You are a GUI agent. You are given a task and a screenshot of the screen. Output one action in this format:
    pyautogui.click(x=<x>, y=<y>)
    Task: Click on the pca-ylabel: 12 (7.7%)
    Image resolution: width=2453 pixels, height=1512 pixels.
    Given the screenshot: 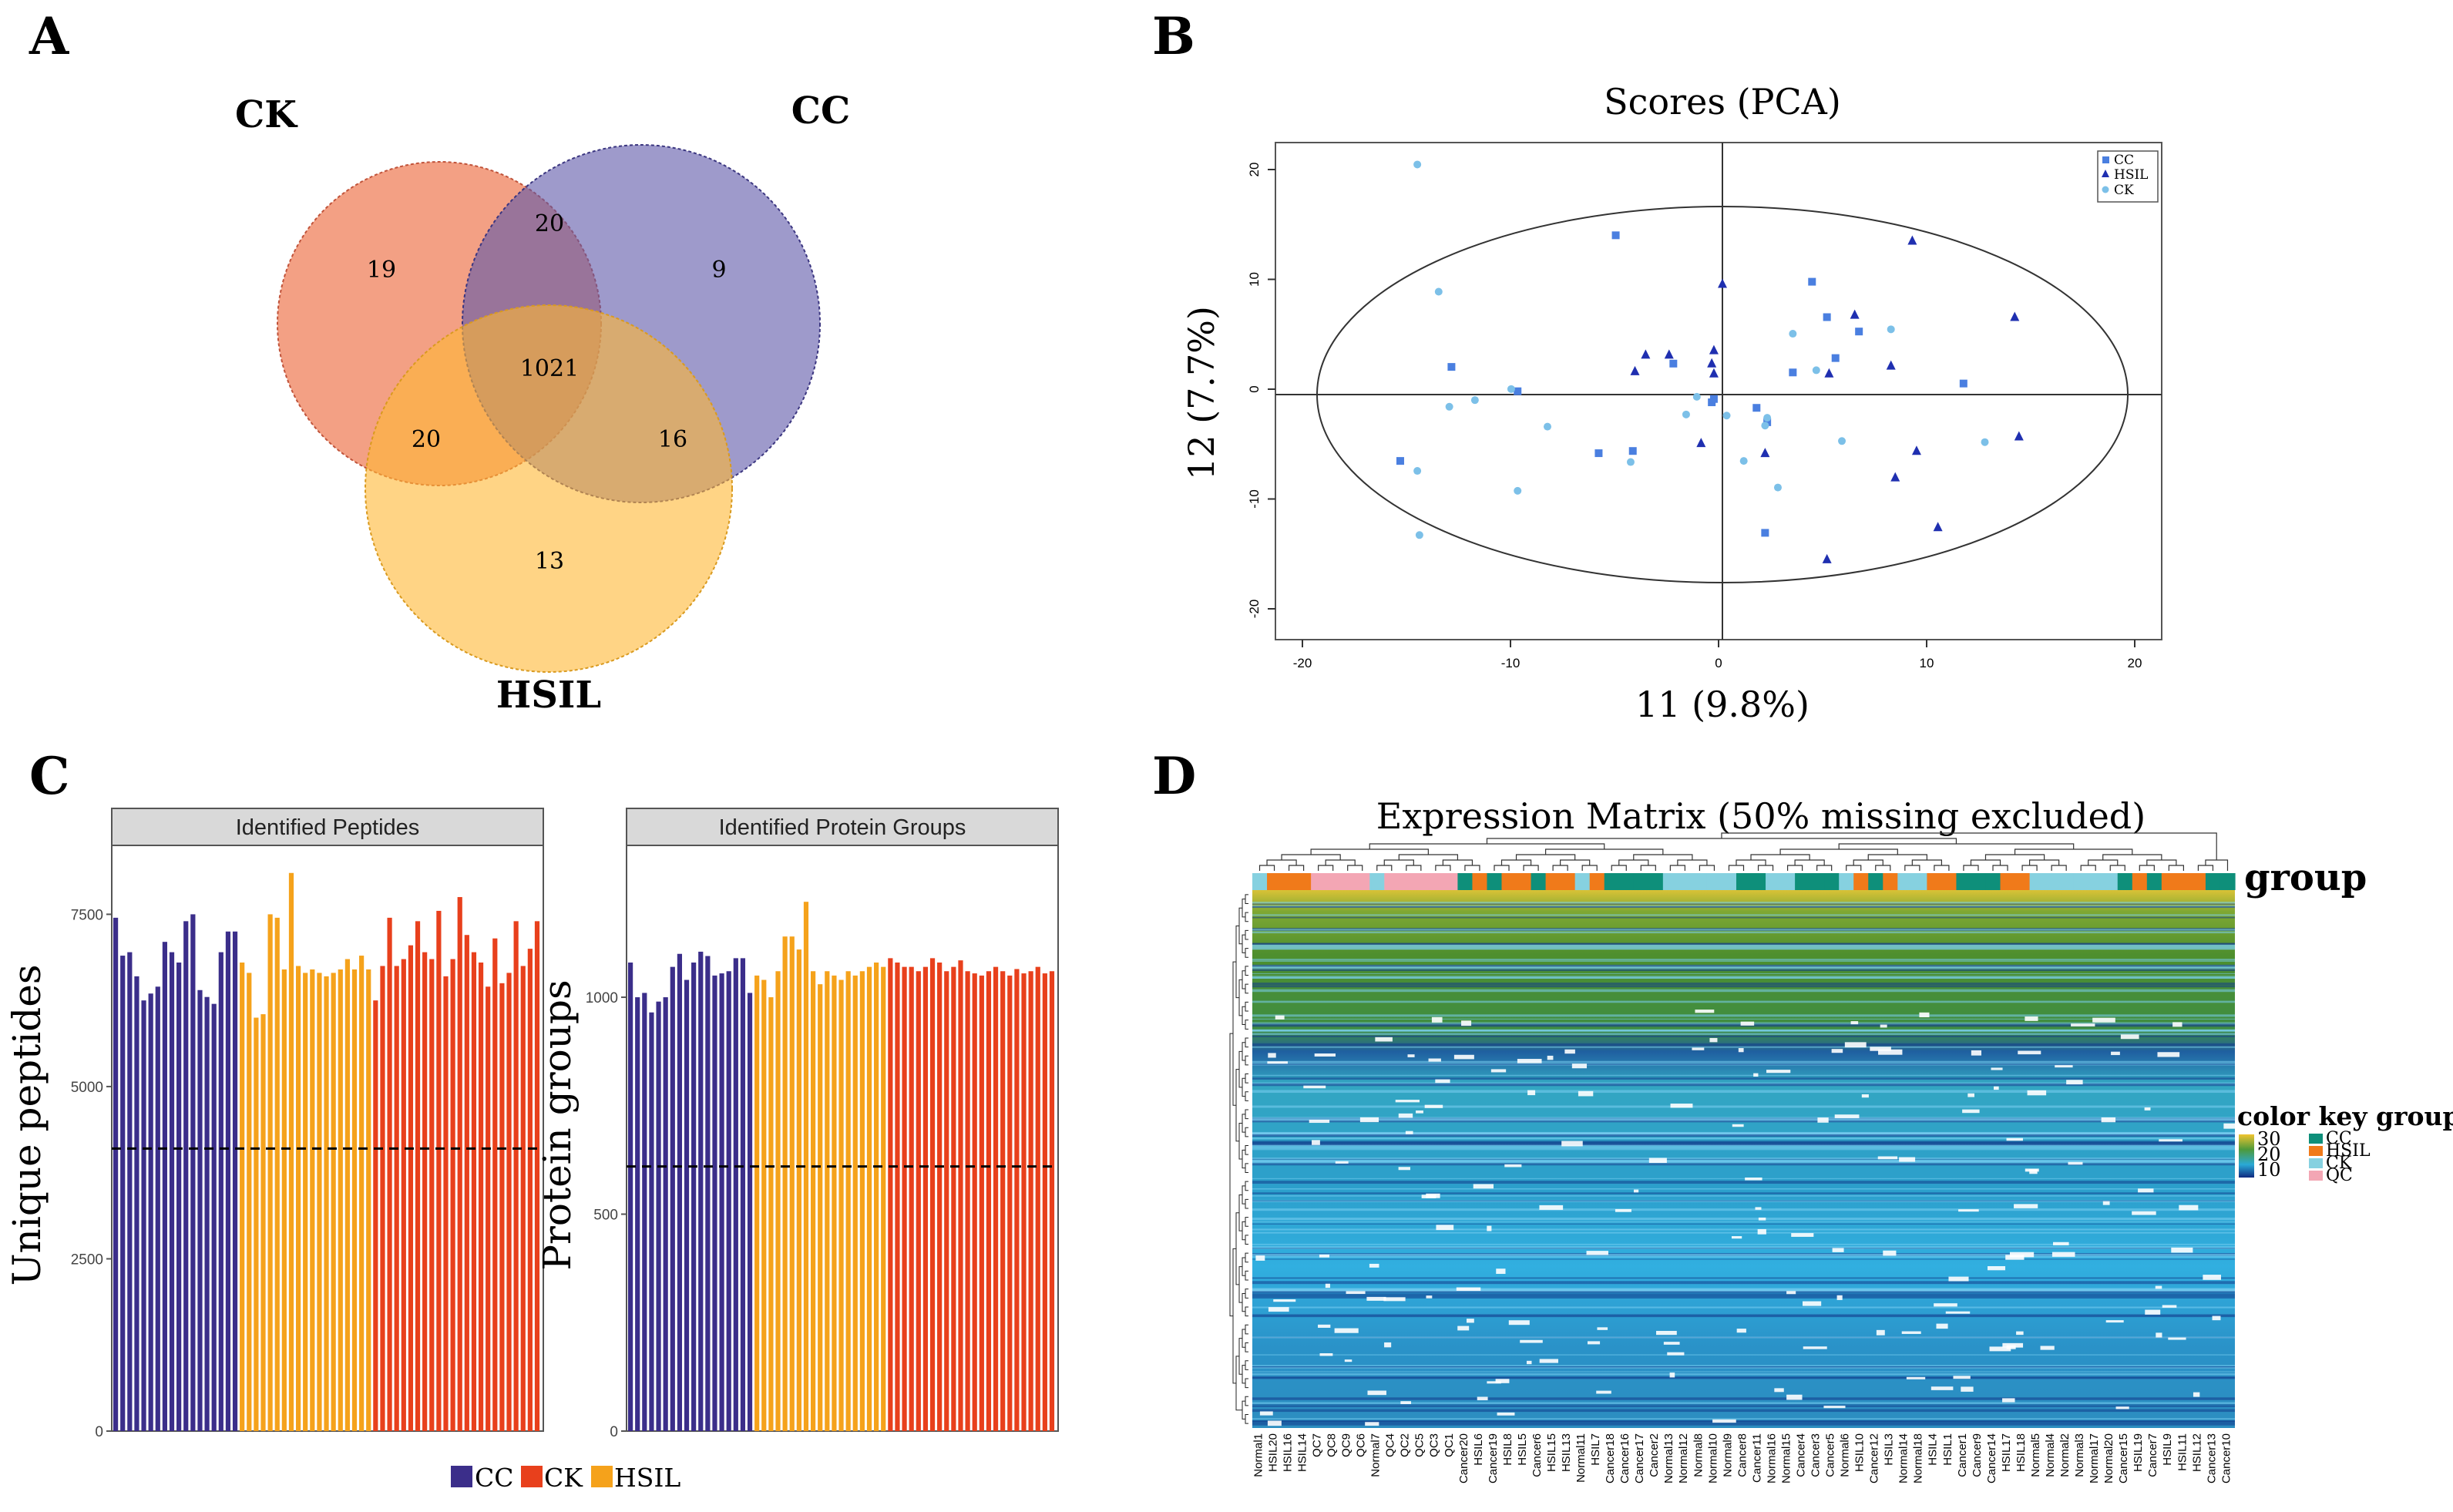 What is the action you would take?
    pyautogui.click(x=1201, y=393)
    